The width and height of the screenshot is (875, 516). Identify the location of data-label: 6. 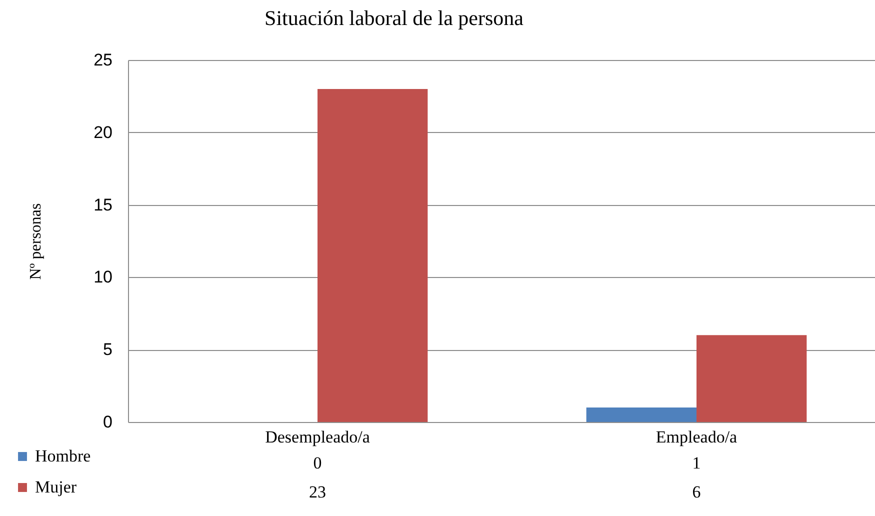
(696, 492).